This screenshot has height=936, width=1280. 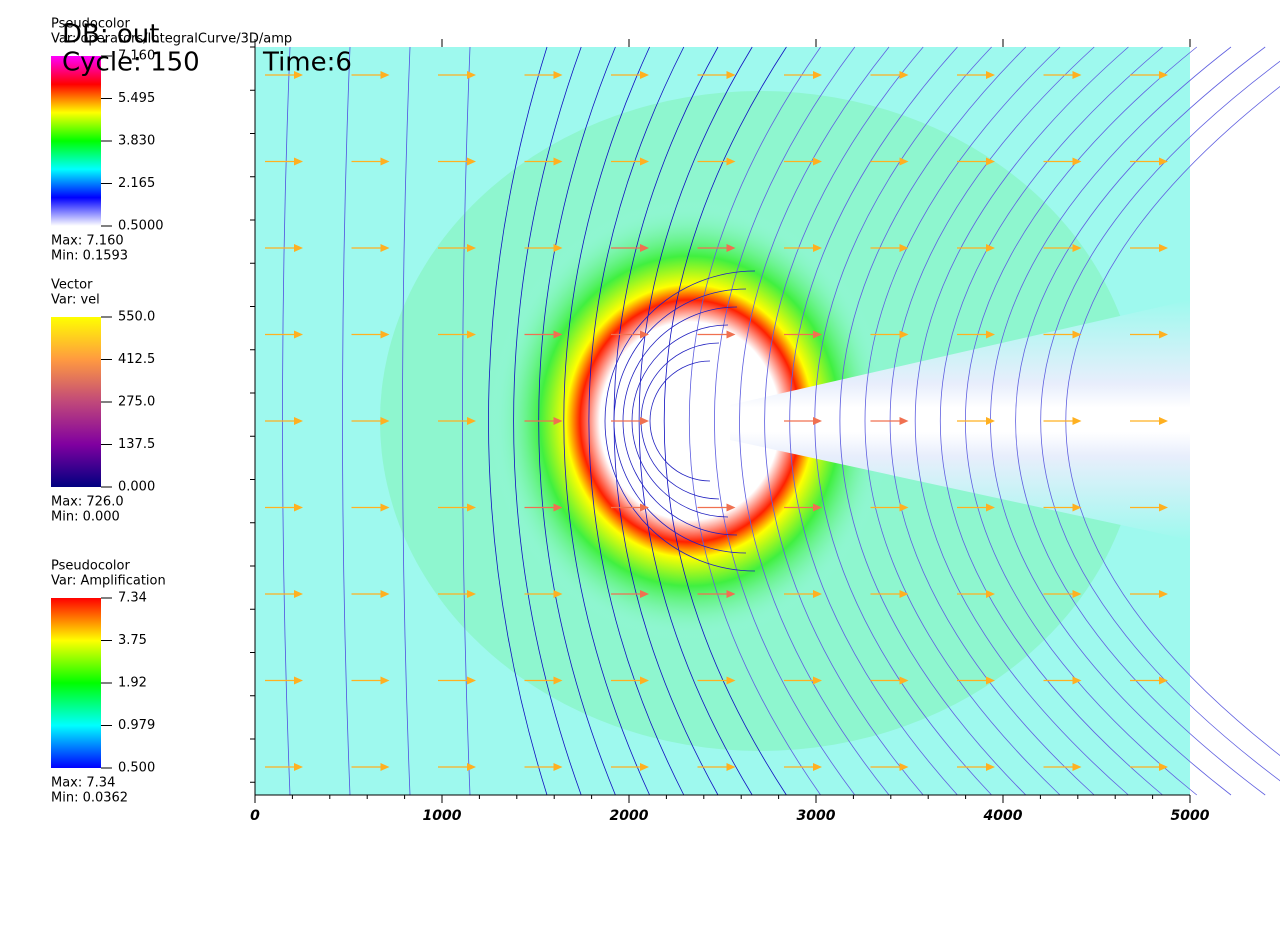 What do you see at coordinates (136, 402) in the screenshot?
I see `colorbar-label: 275.0` at bounding box center [136, 402].